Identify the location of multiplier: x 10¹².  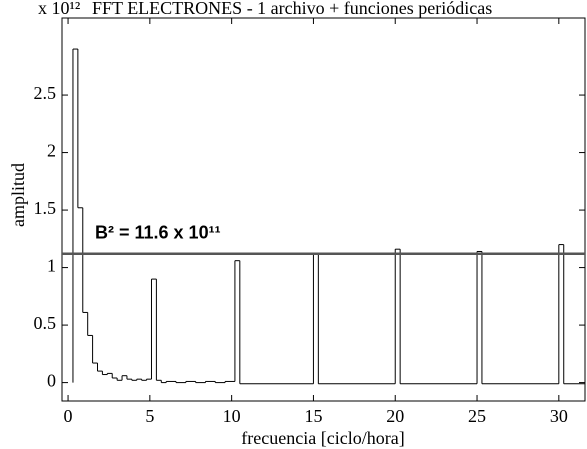
(59, 9).